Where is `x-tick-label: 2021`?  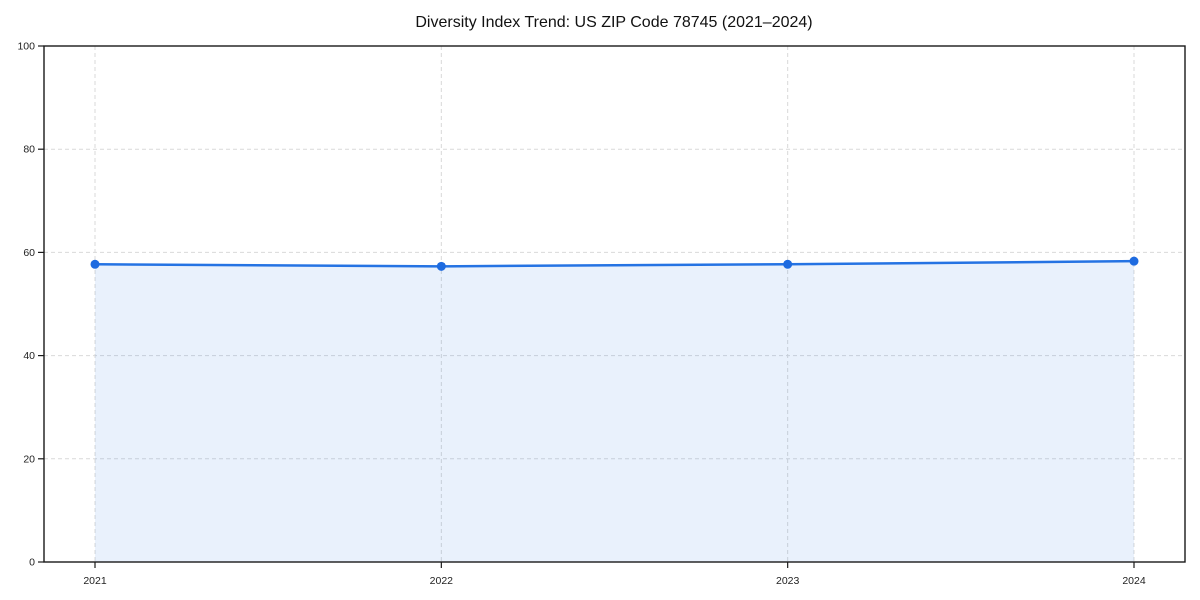
x-tick-label: 2021 is located at coordinates (95, 581).